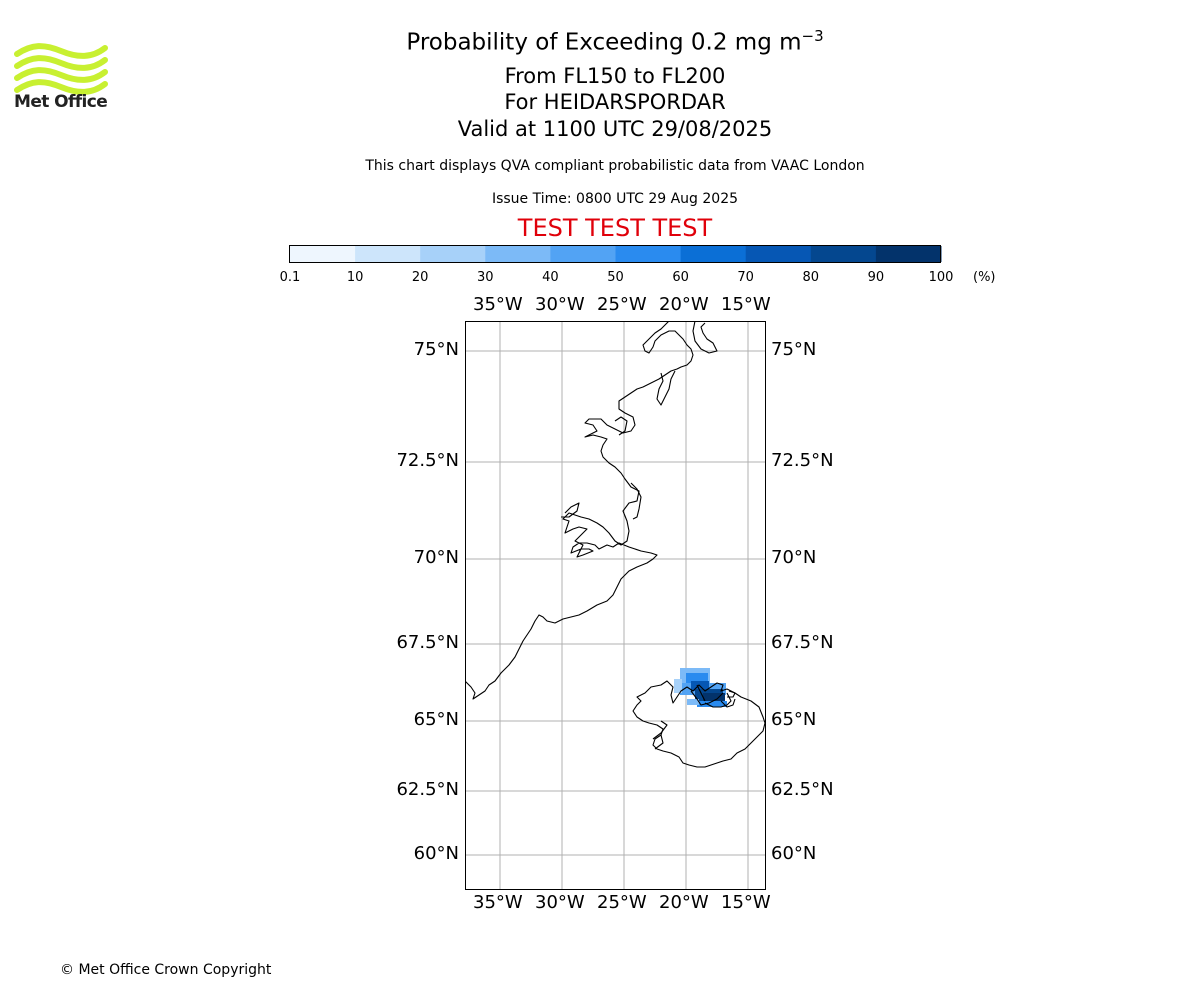  What do you see at coordinates (615, 102) in the screenshot?
I see `volcano-name: For HEIDARSPORDAR` at bounding box center [615, 102].